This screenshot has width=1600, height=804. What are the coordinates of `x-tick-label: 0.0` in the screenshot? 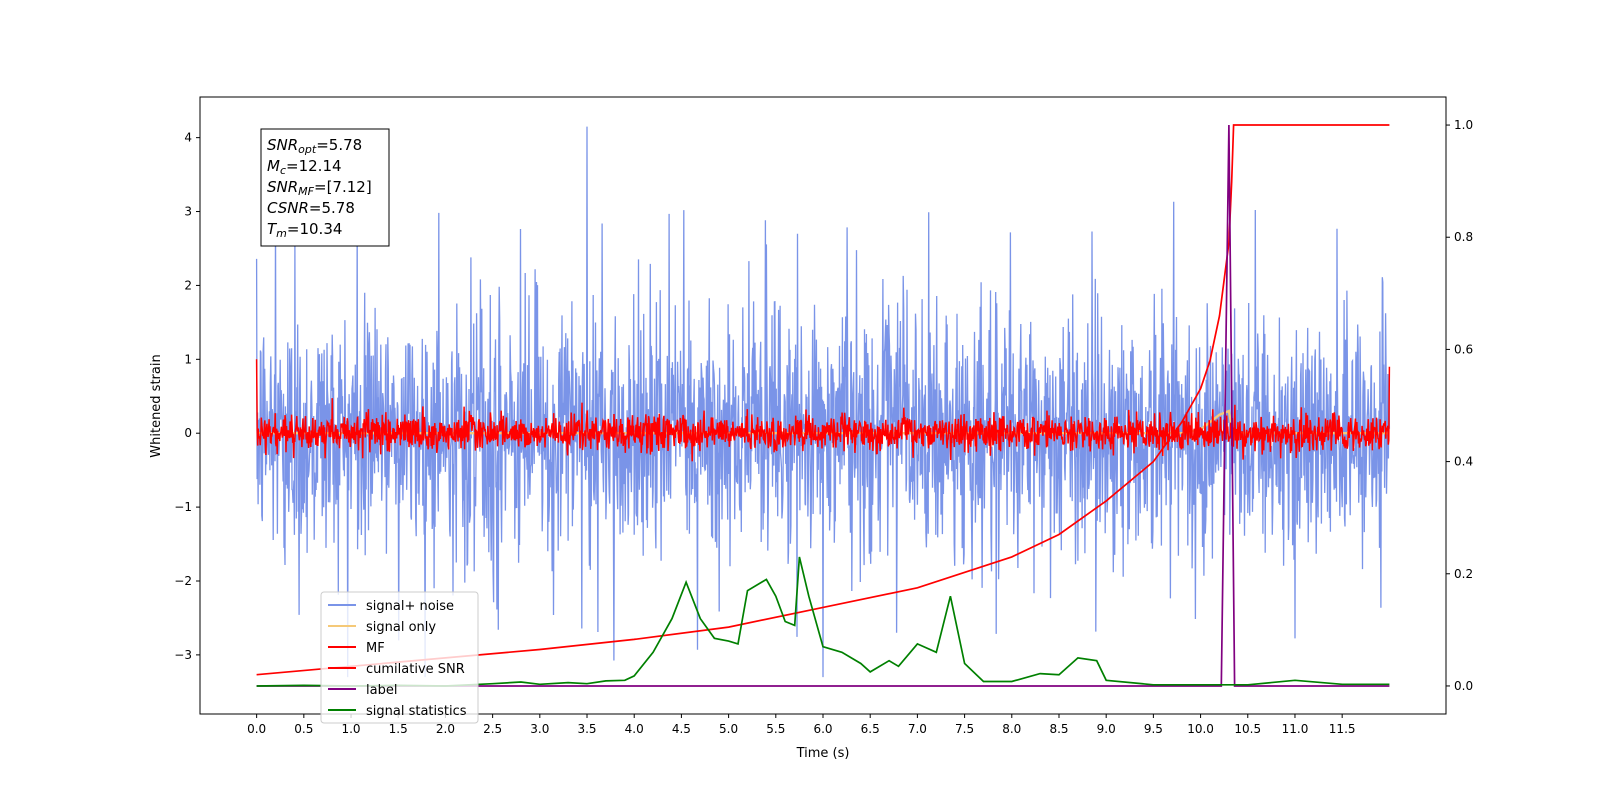 It's located at (256, 729).